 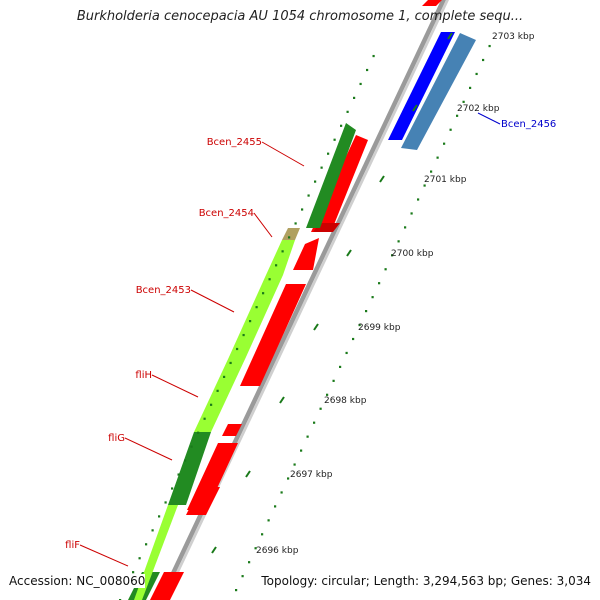 I want to click on gene-label: fliF, so click(x=72, y=545).